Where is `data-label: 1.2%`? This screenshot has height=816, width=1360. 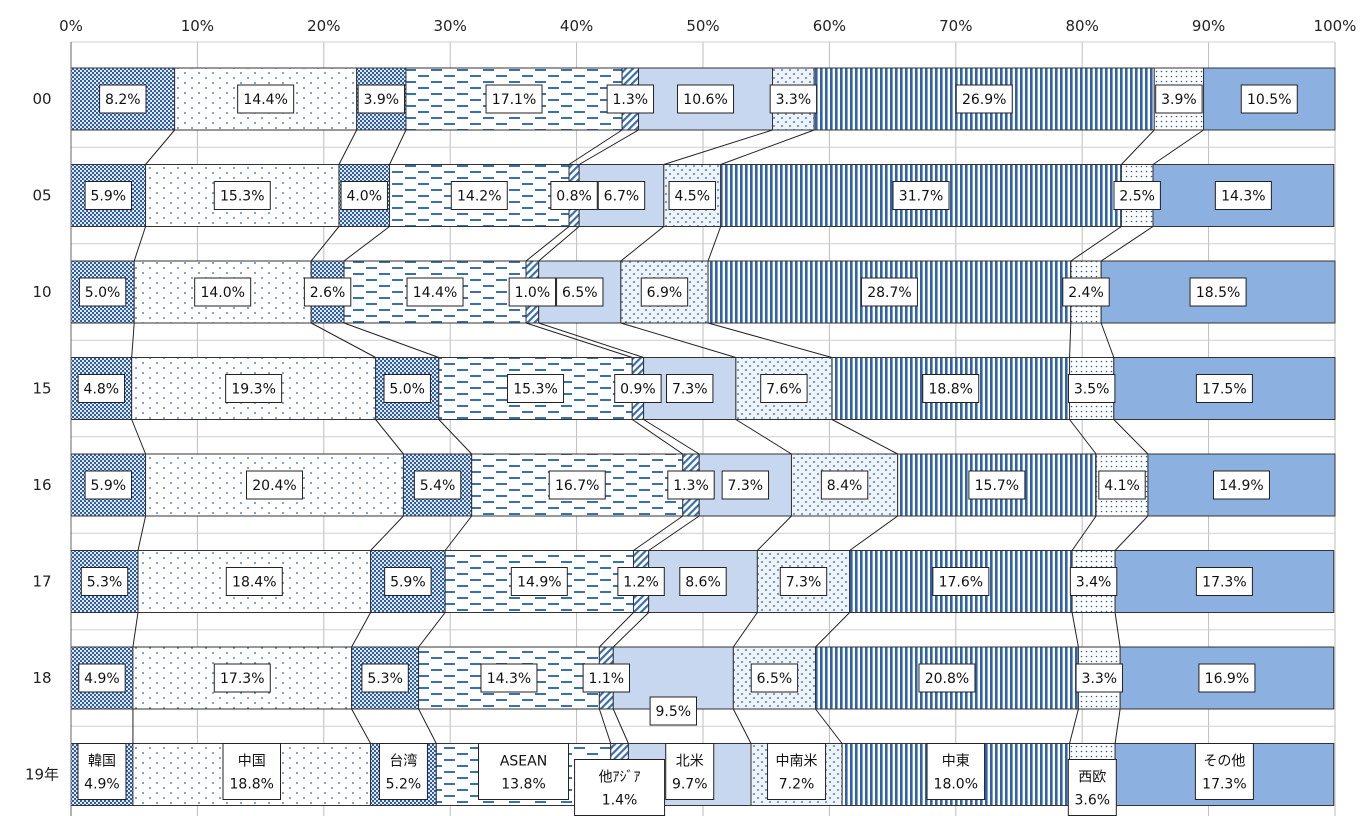 data-label: 1.2% is located at coordinates (641, 581).